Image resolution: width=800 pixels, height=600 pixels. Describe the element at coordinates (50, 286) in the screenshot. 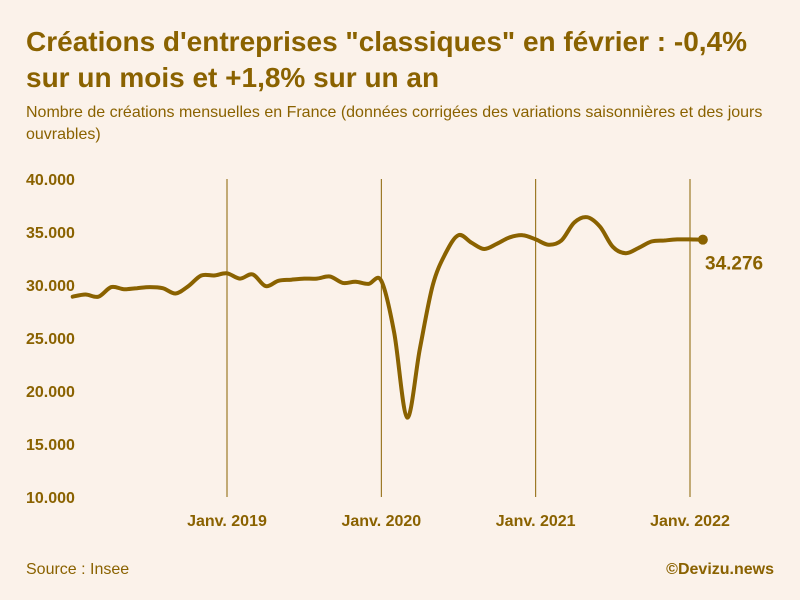

I see `y-tick-label: 30.000` at that location.